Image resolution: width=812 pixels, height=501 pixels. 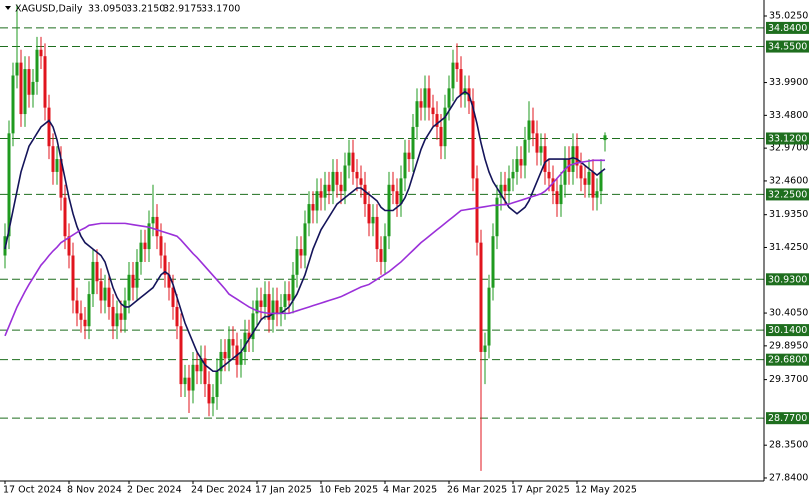 I want to click on x-tick-label: 24 Dec 2024, so click(x=221, y=490).